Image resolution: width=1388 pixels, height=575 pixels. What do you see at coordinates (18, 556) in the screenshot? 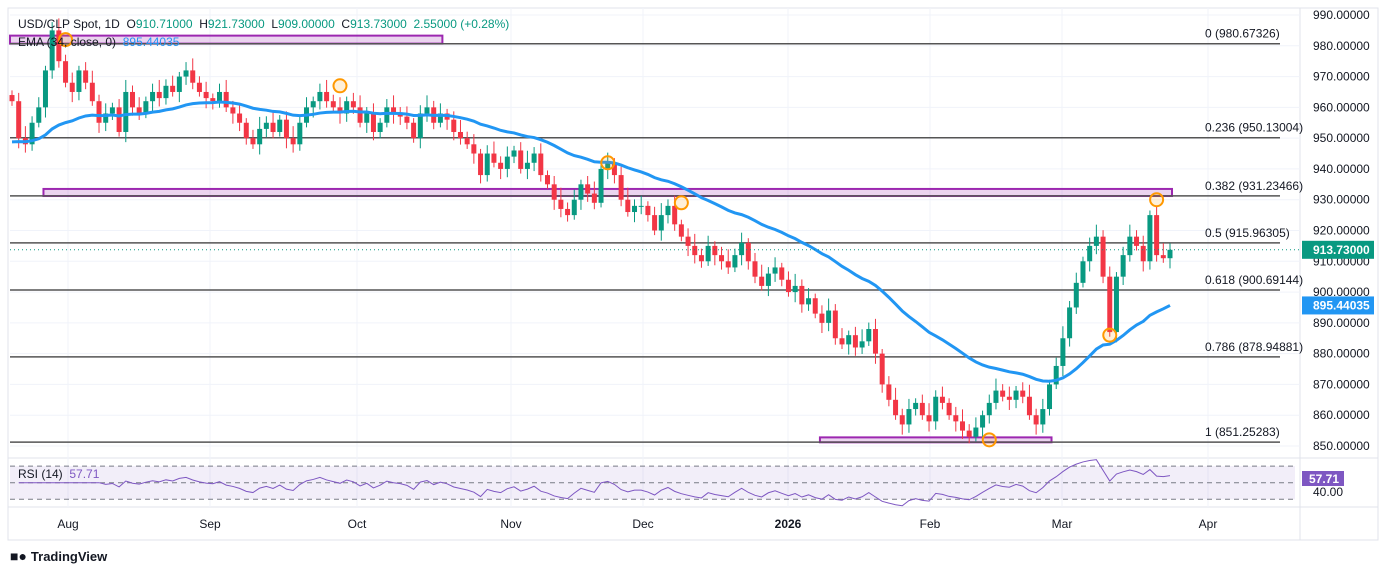
I see `tradingview-logo-icon: ■●` at bounding box center [18, 556].